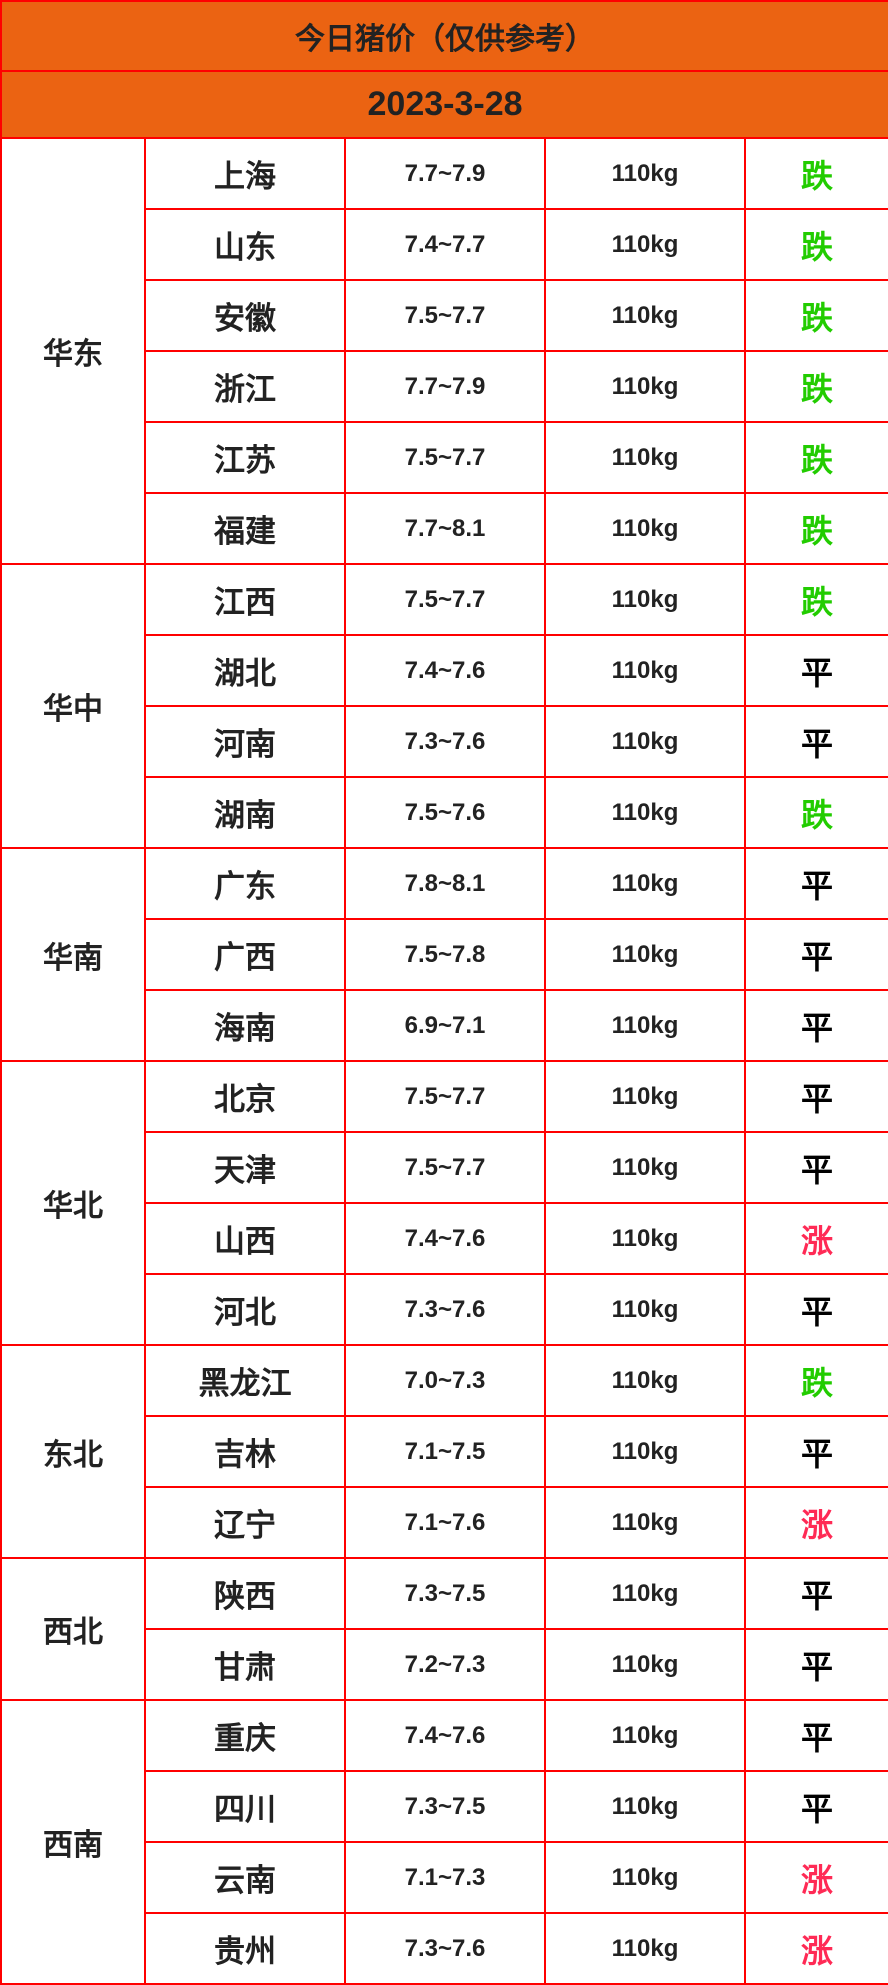  I want to click on price-cell: 6.9~7.1, so click(445, 1025).